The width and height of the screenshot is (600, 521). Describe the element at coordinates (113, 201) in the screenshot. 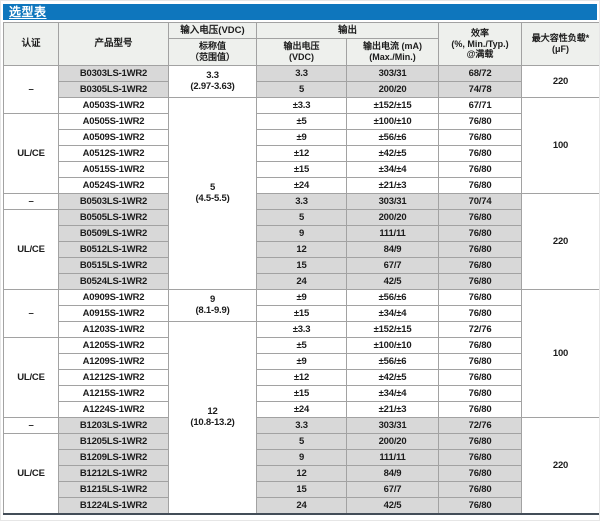

I see `product-model-cell: B0503LS-1WR2` at that location.